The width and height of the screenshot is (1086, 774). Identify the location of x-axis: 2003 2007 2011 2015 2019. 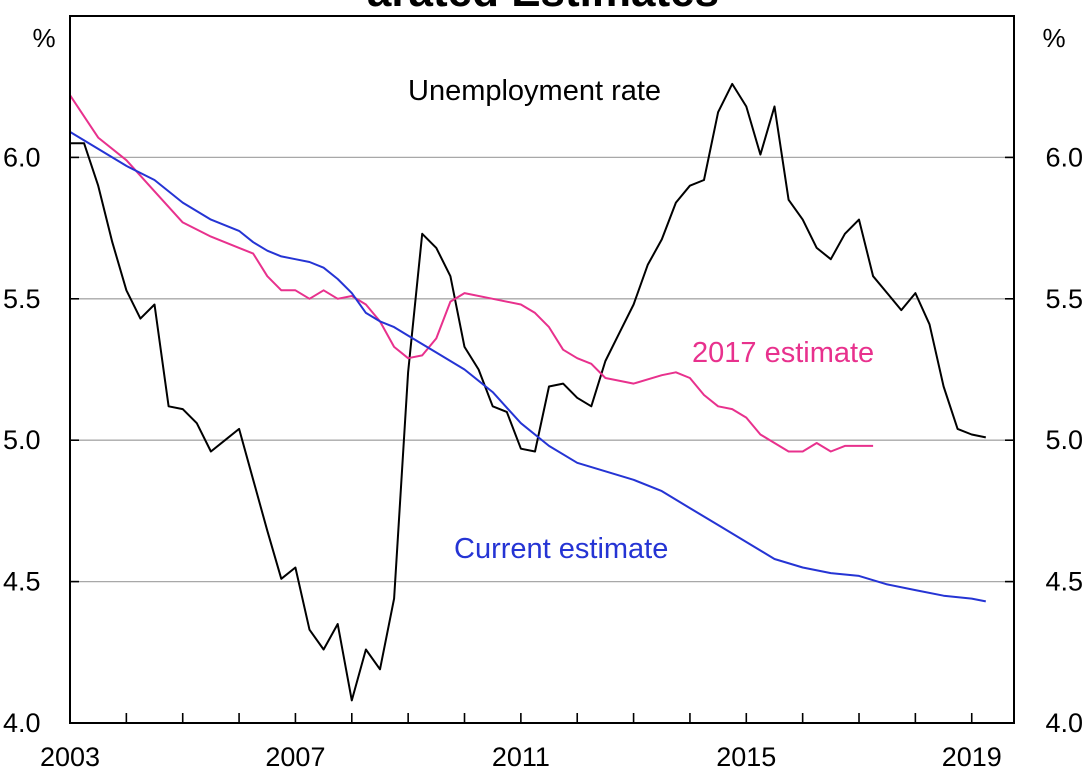
(521, 742).